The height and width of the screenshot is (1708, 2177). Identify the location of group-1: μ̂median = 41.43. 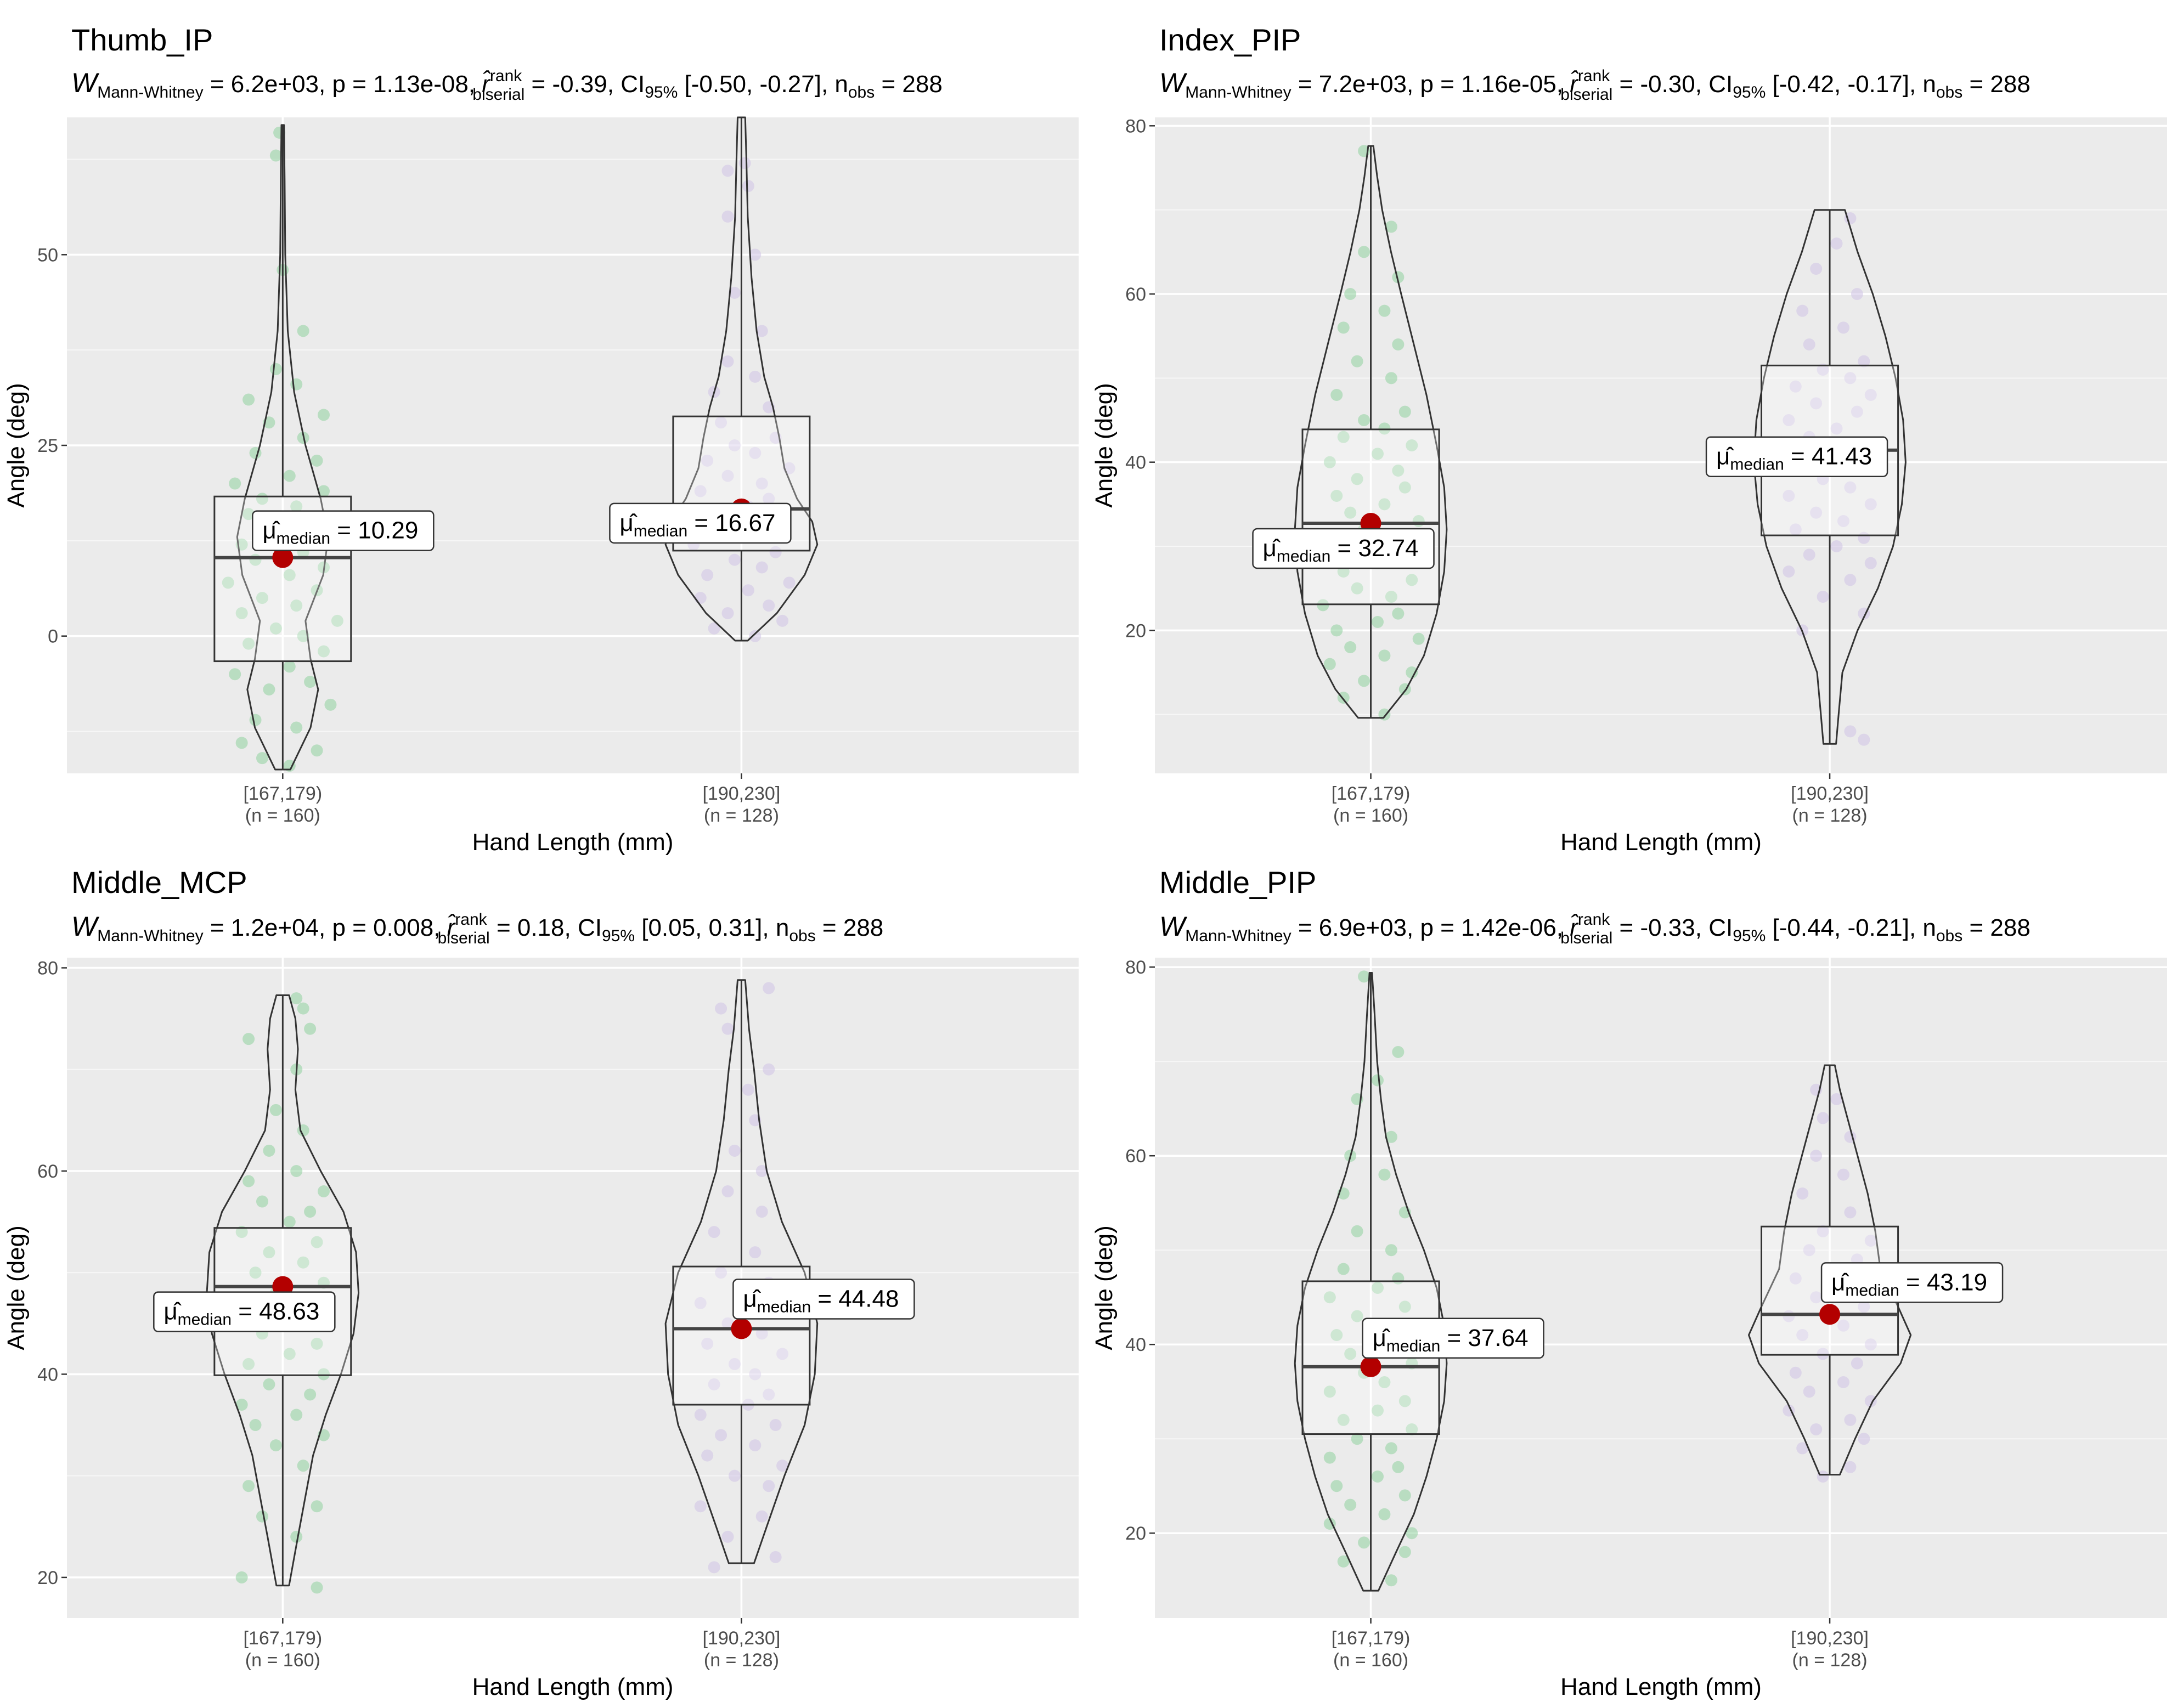
(1806, 477).